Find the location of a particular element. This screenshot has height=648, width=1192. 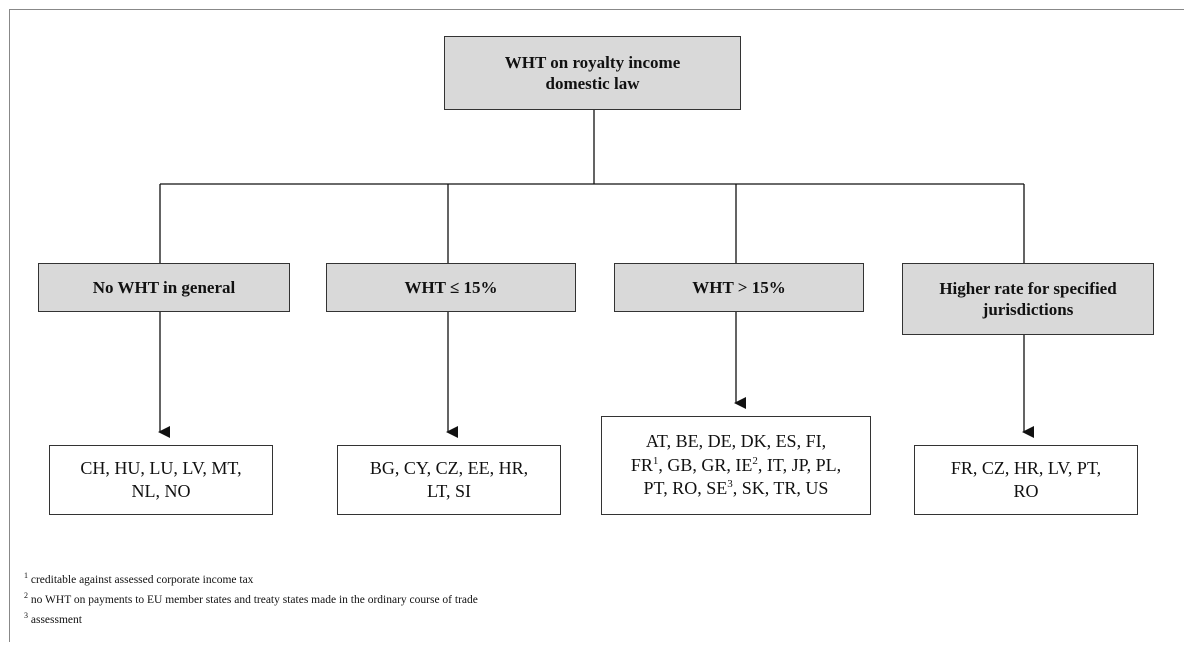

leaf-line: RO is located at coordinates (1026, 491).